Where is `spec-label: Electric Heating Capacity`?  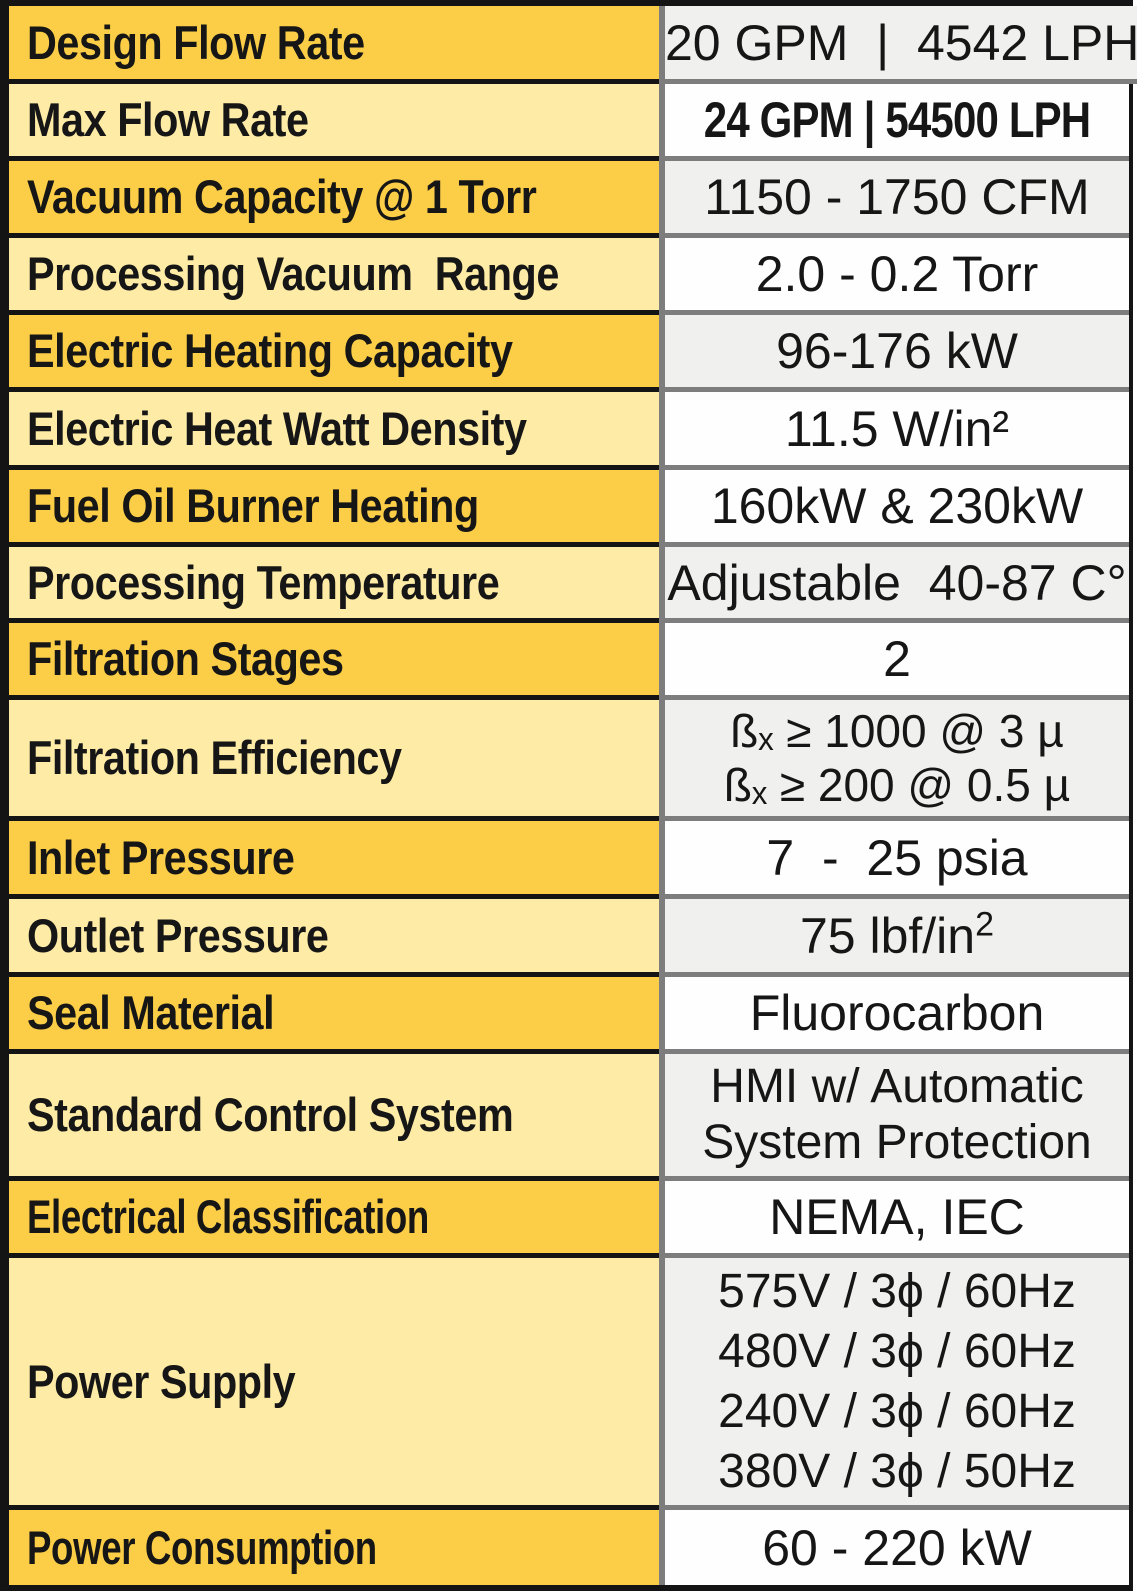
spec-label: Electric Heating Capacity is located at coordinates (334, 353).